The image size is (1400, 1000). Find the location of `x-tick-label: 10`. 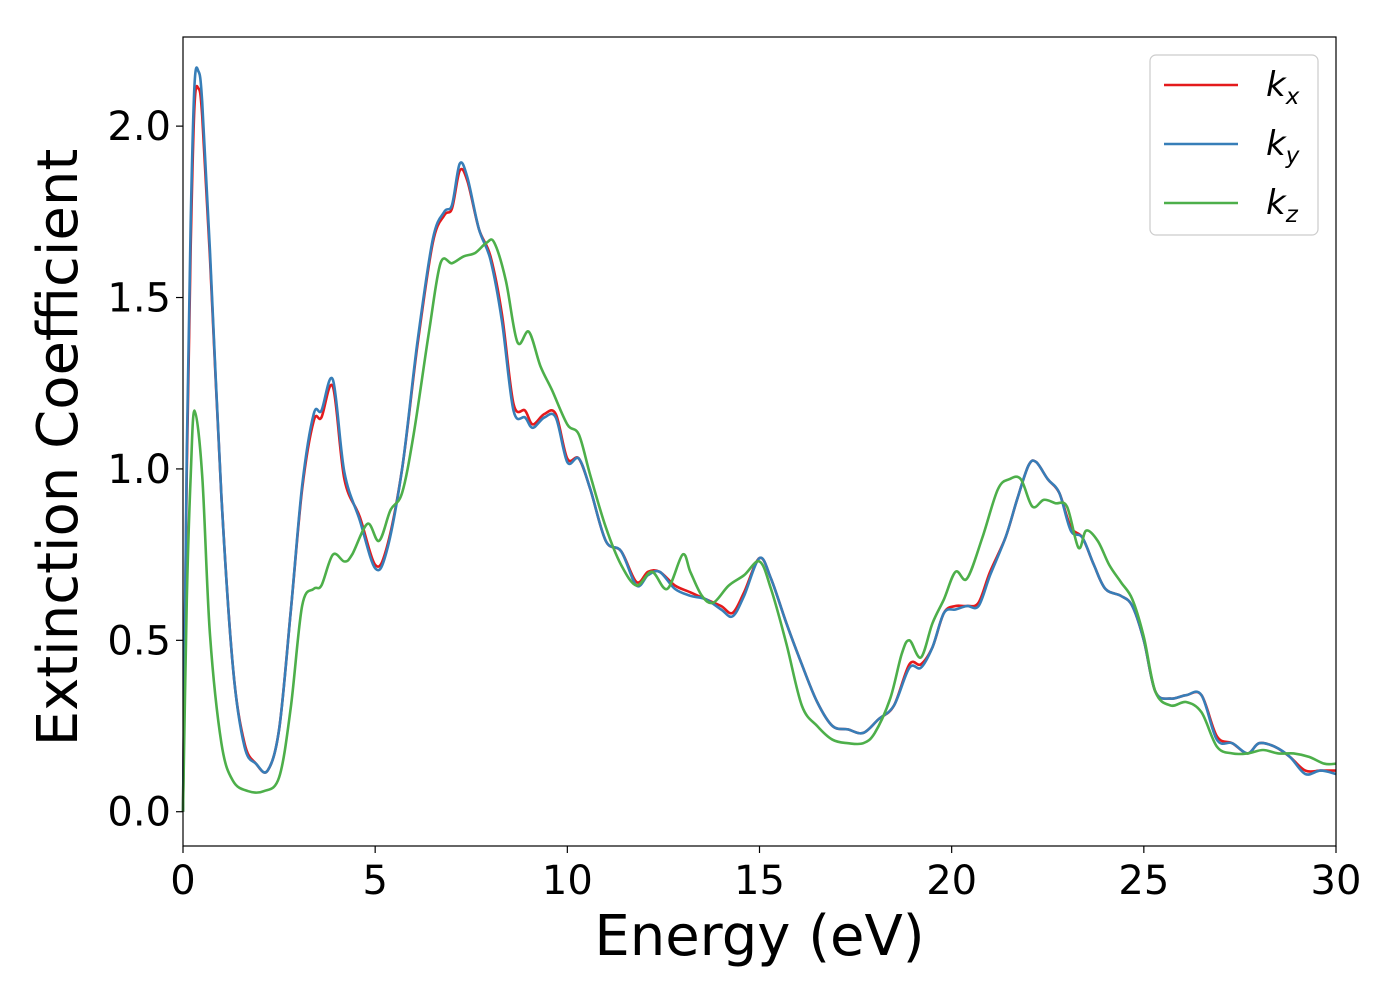

x-tick-label: 10 is located at coordinates (567, 881).